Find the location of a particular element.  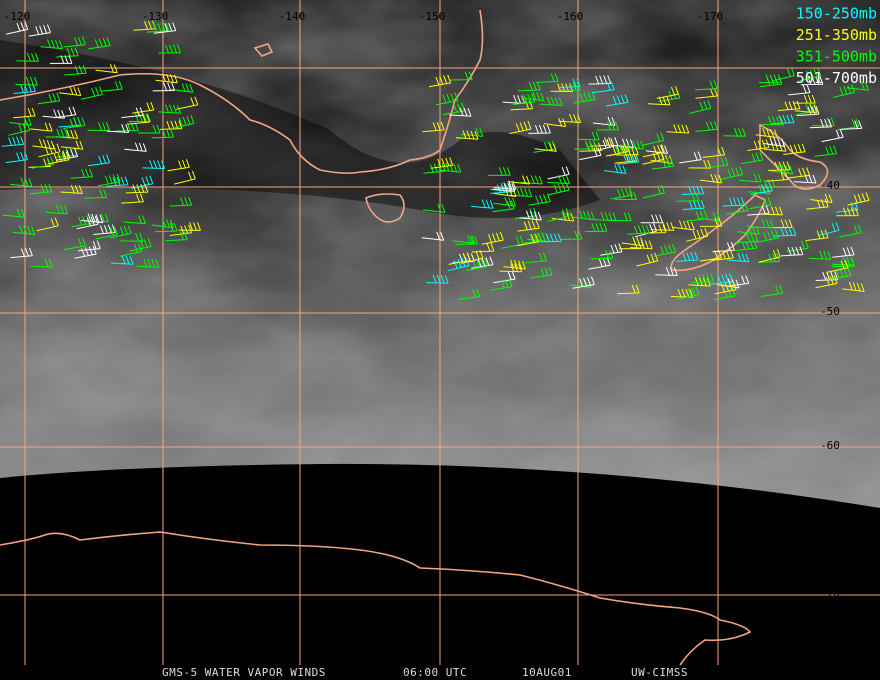

longitude-label: -140 is located at coordinates (292, 16).